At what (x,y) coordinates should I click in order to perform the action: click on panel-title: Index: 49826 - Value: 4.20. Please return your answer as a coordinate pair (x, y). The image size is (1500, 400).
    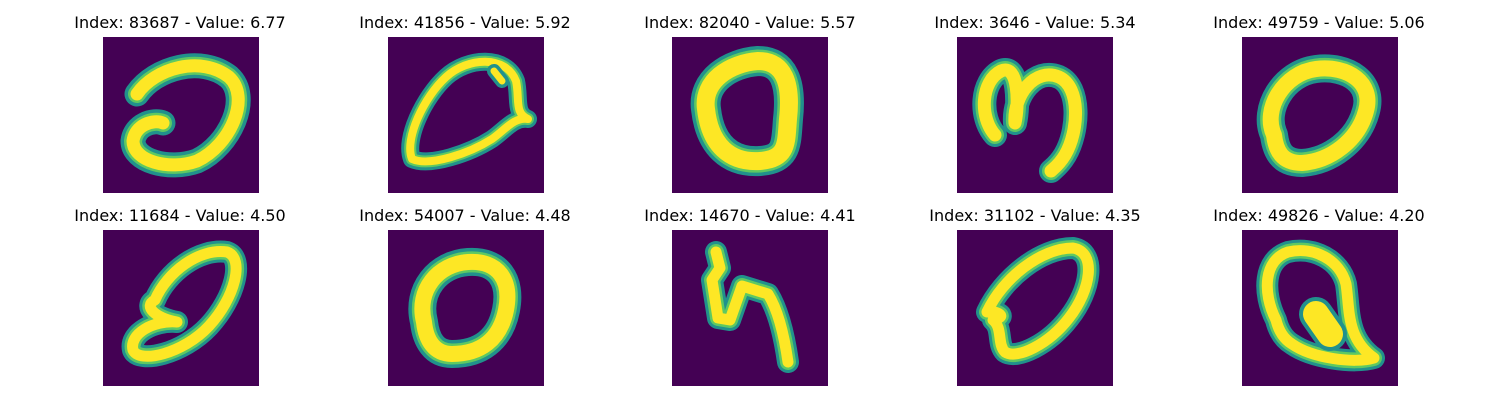
    Looking at the image, I should click on (1319, 215).